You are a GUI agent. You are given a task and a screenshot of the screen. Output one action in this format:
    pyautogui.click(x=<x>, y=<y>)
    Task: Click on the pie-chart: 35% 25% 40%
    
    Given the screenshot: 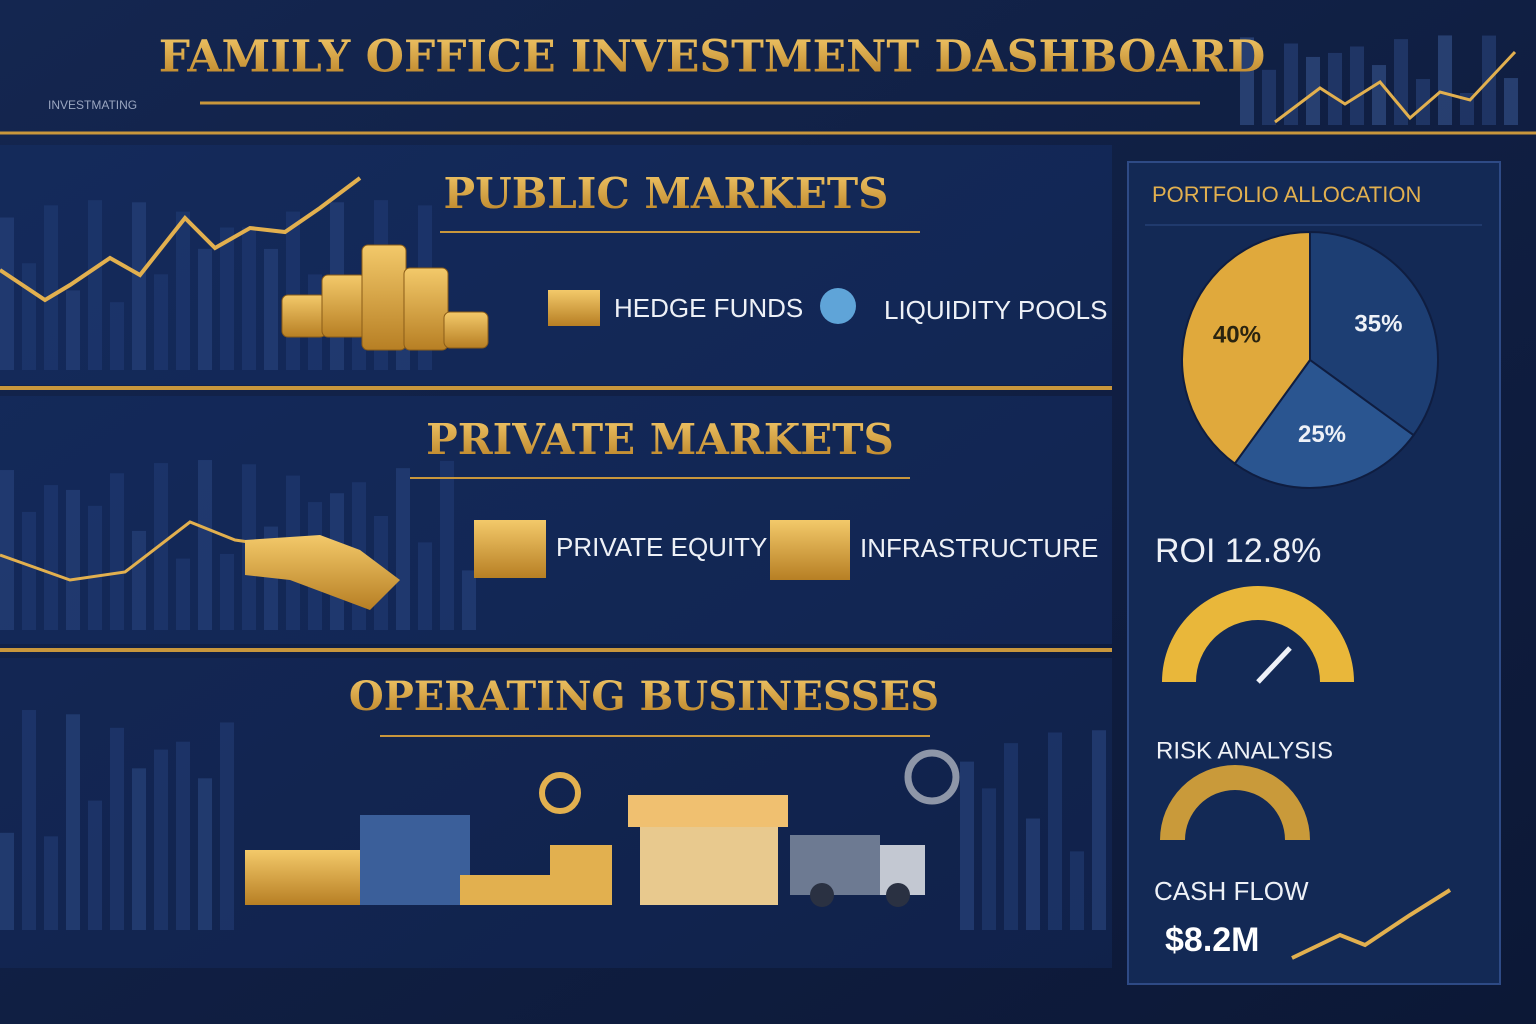 What is the action you would take?
    pyautogui.click(x=1310, y=359)
    